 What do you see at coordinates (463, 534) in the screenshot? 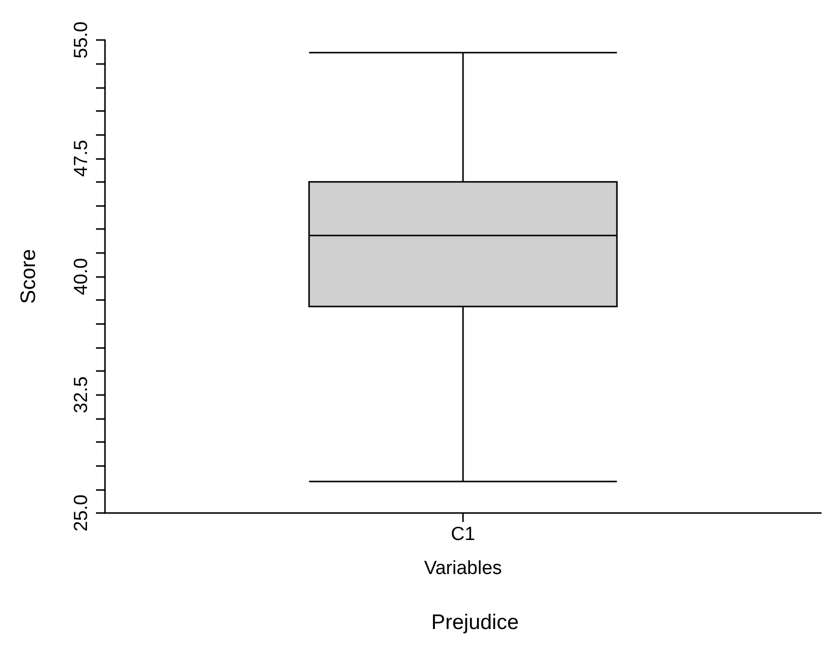
I see `x-tick-label: C1` at bounding box center [463, 534].